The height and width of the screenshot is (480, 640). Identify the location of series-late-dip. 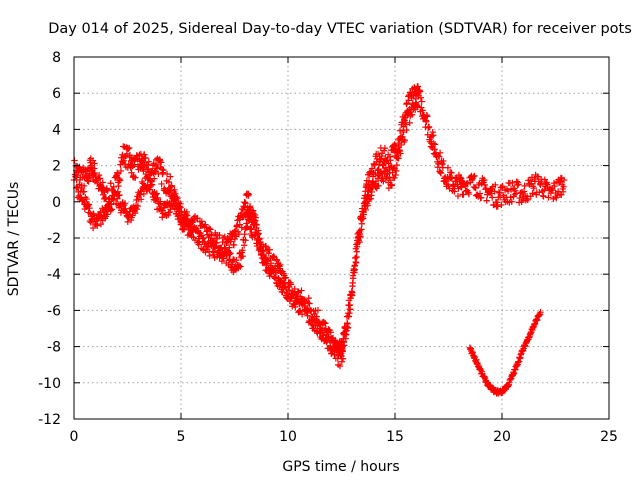
(505, 353).